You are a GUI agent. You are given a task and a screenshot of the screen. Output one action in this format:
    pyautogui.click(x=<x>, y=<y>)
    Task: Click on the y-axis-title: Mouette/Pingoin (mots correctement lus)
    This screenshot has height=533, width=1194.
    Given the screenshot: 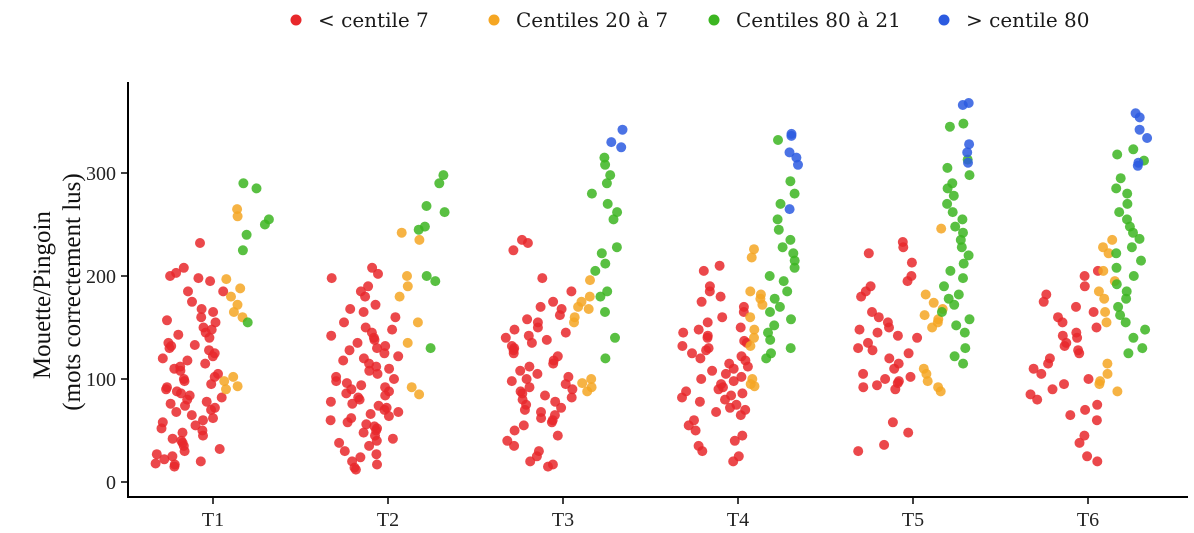 What is the action you would take?
    pyautogui.click(x=57, y=291)
    